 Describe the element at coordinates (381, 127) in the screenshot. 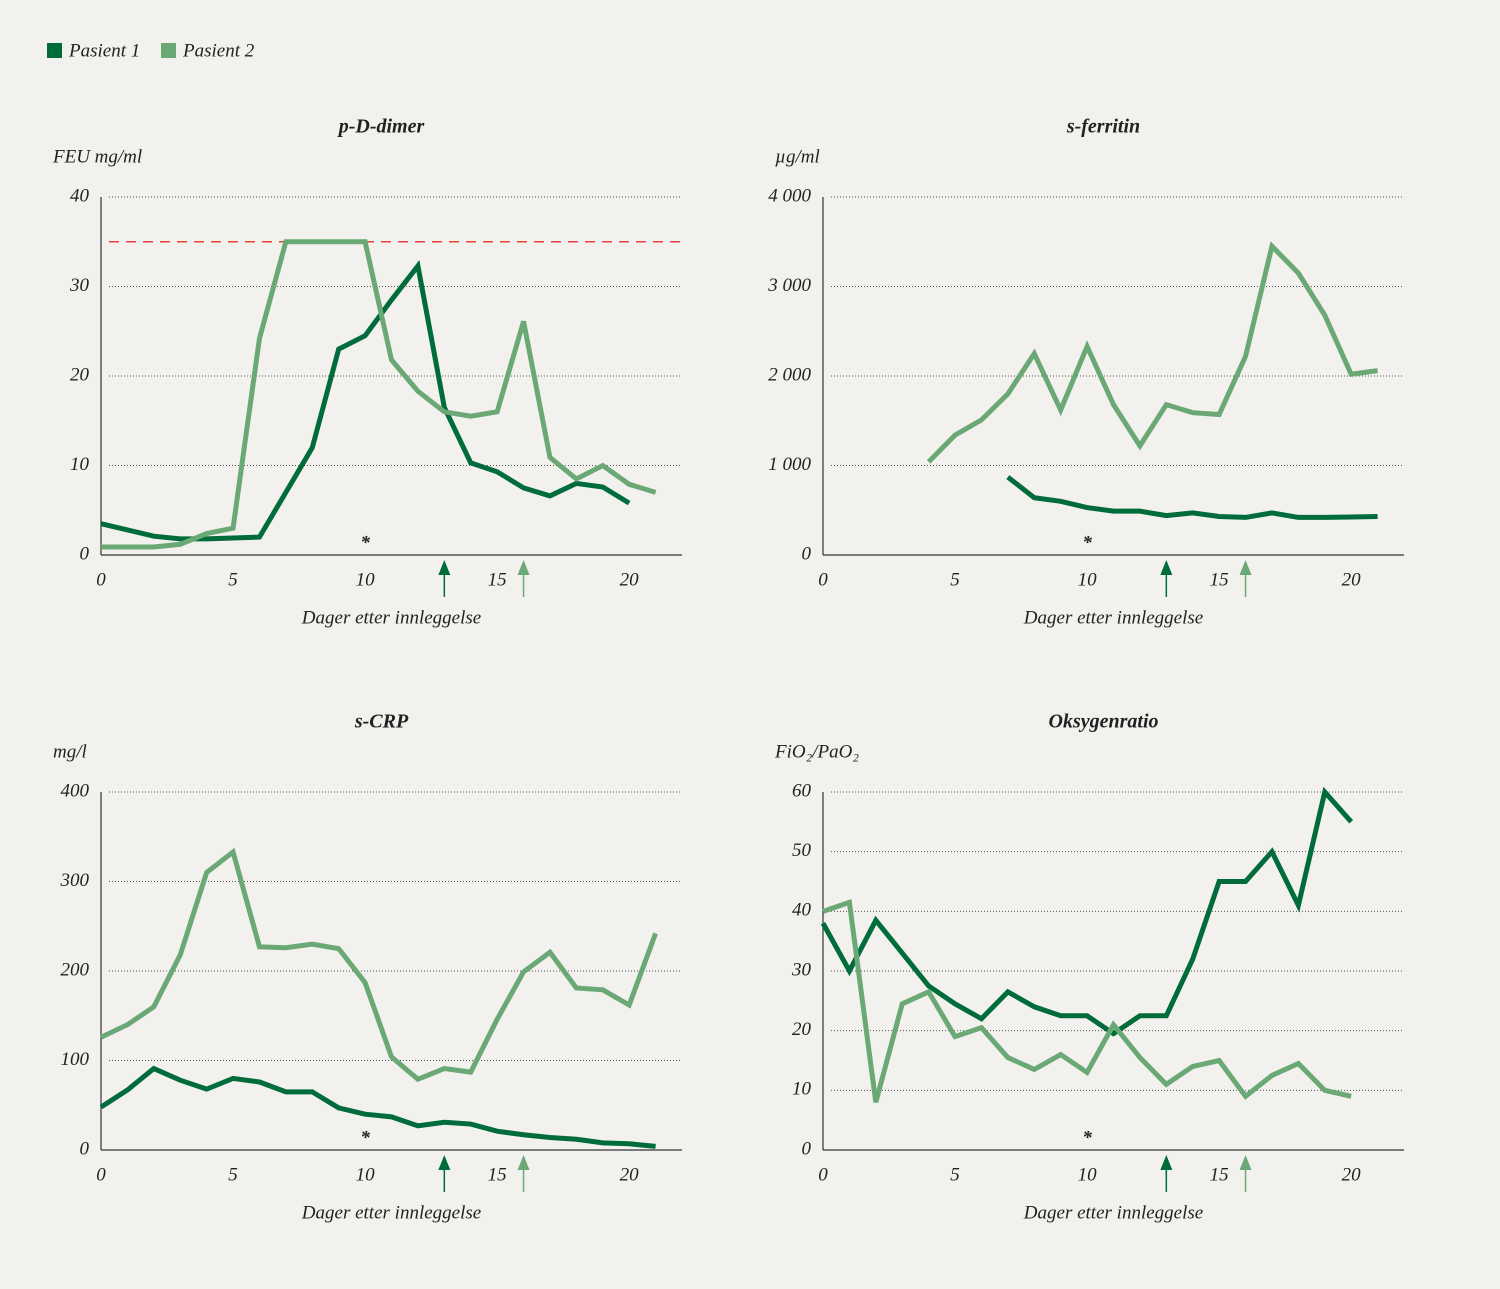

I see `chart-title: p-D-dimer` at that location.